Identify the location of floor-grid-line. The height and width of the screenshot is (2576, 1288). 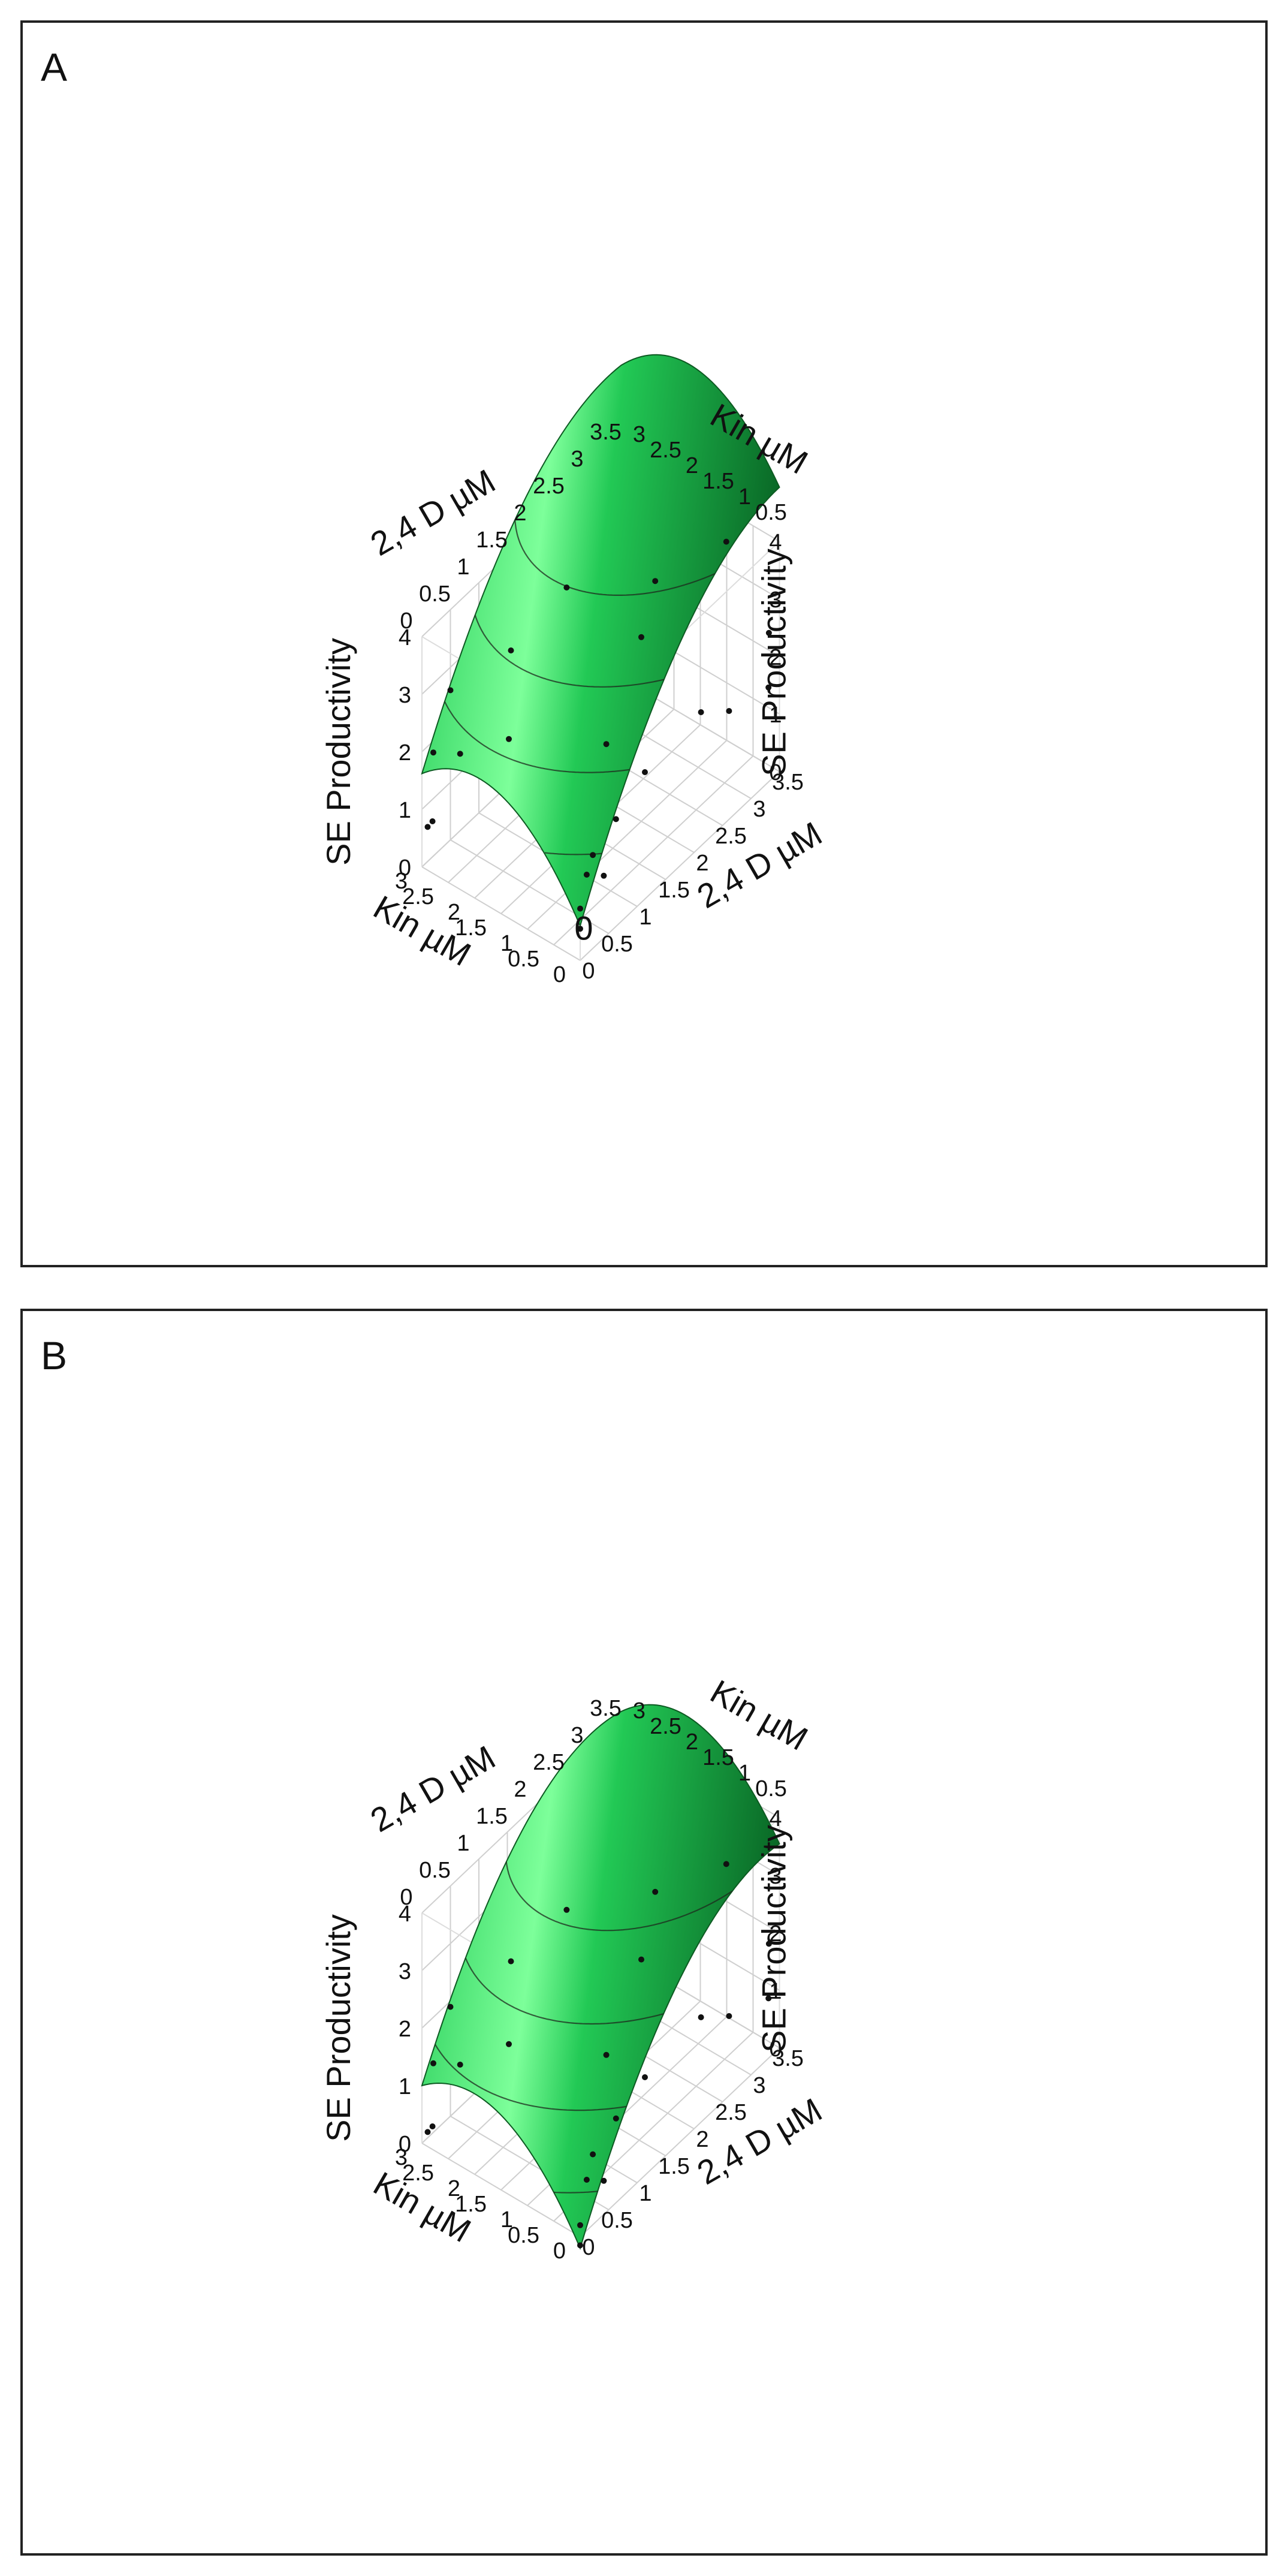
(680, 2142).